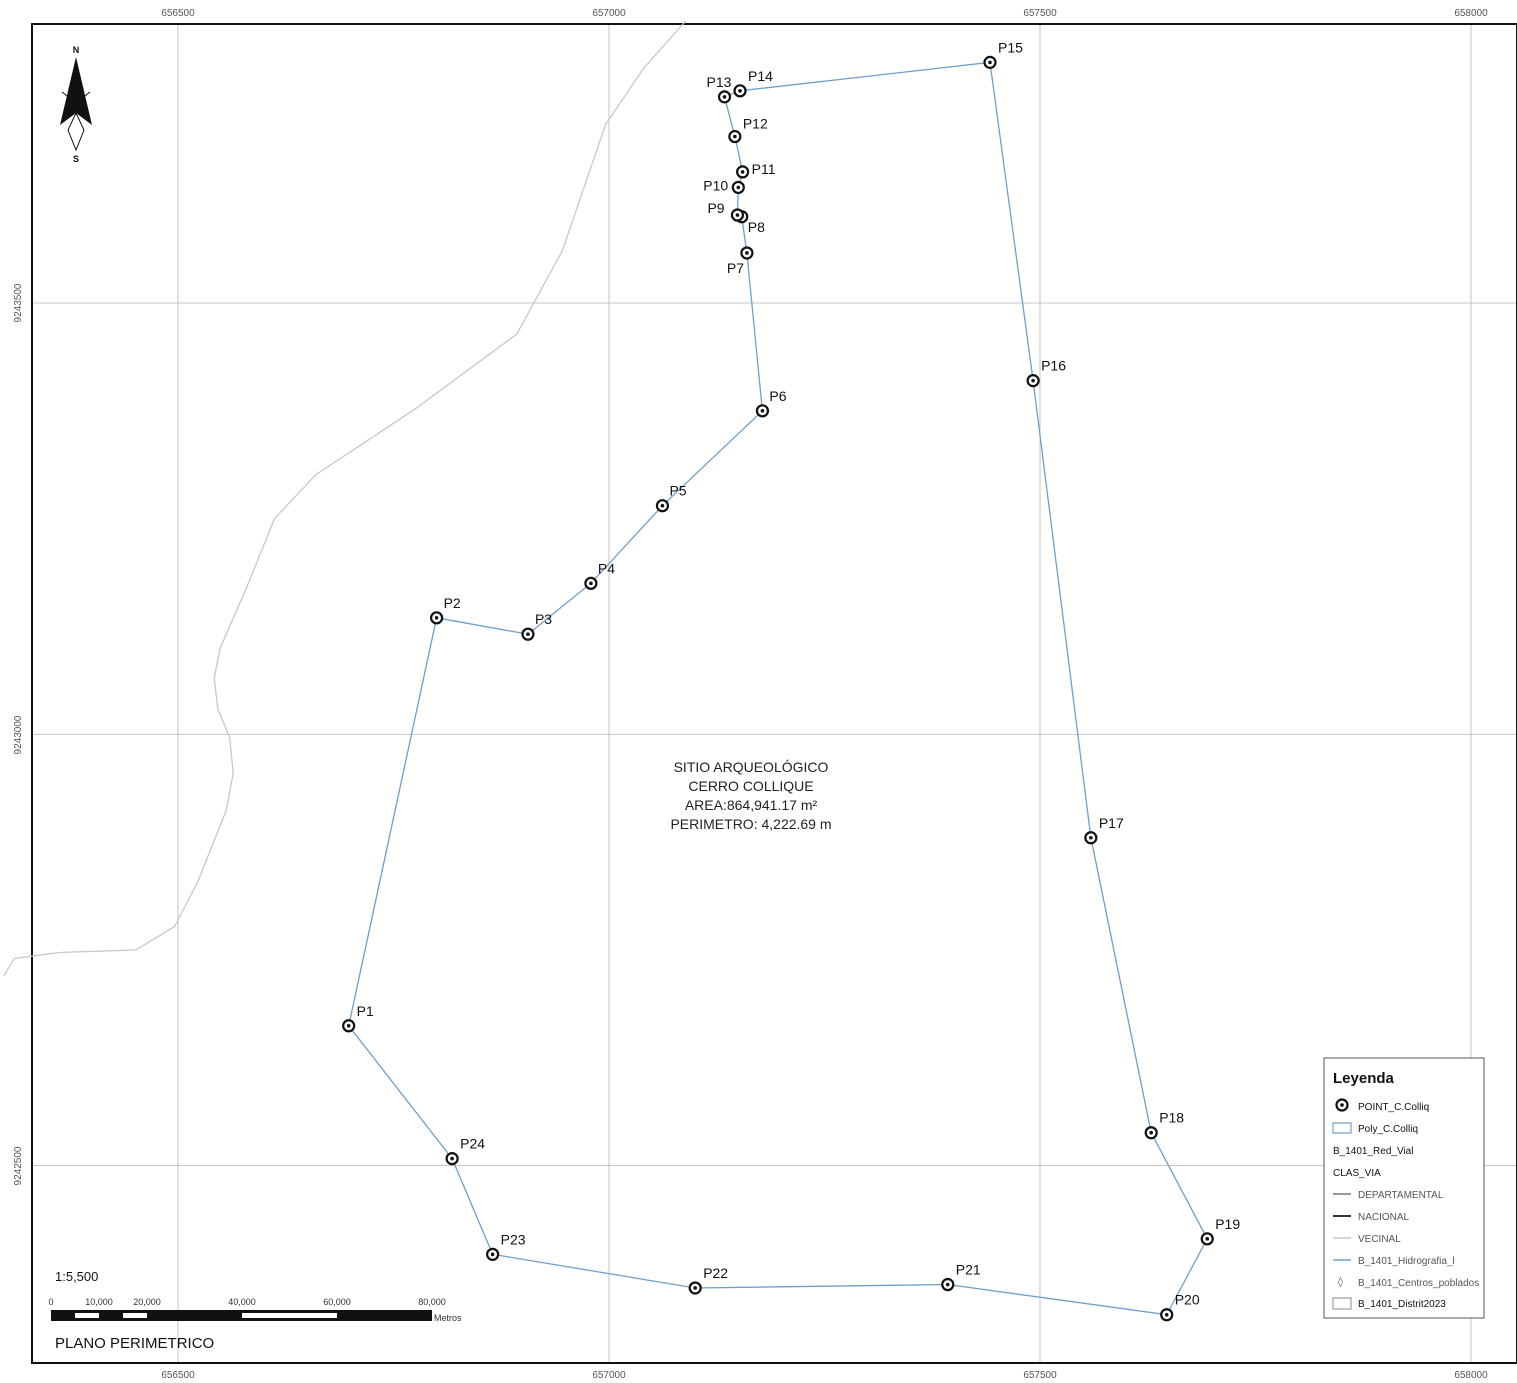  I want to click on point-marker-p23, so click(493, 1254).